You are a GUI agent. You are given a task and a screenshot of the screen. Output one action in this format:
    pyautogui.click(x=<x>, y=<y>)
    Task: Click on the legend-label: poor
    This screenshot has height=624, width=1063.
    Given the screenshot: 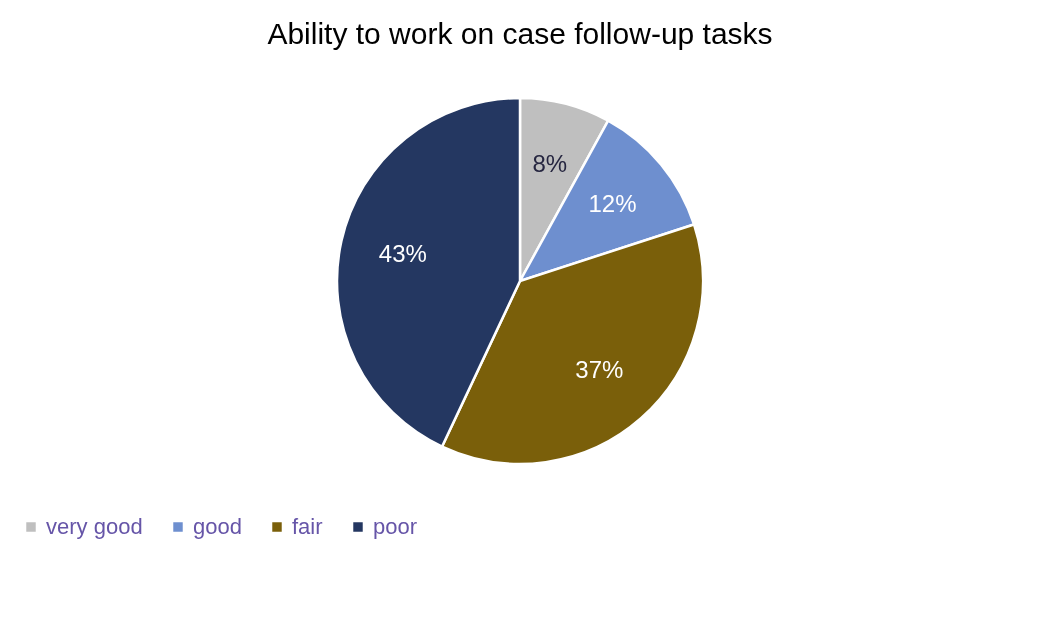 What is the action you would take?
    pyautogui.click(x=395, y=526)
    